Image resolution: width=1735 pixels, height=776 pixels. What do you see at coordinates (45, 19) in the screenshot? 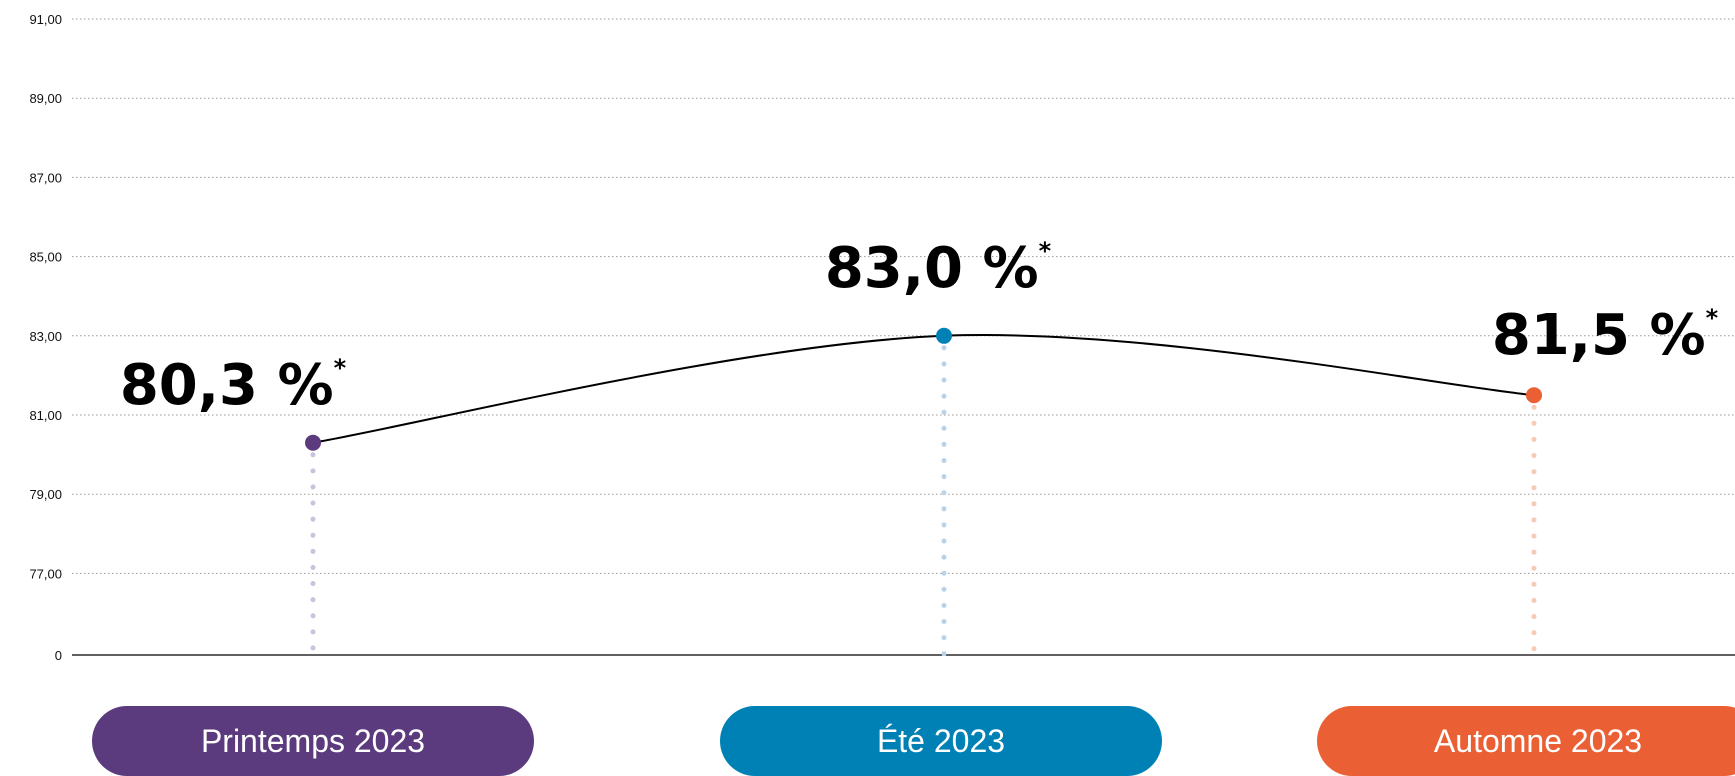
I see `y-tick-label: 91,00` at bounding box center [45, 19].